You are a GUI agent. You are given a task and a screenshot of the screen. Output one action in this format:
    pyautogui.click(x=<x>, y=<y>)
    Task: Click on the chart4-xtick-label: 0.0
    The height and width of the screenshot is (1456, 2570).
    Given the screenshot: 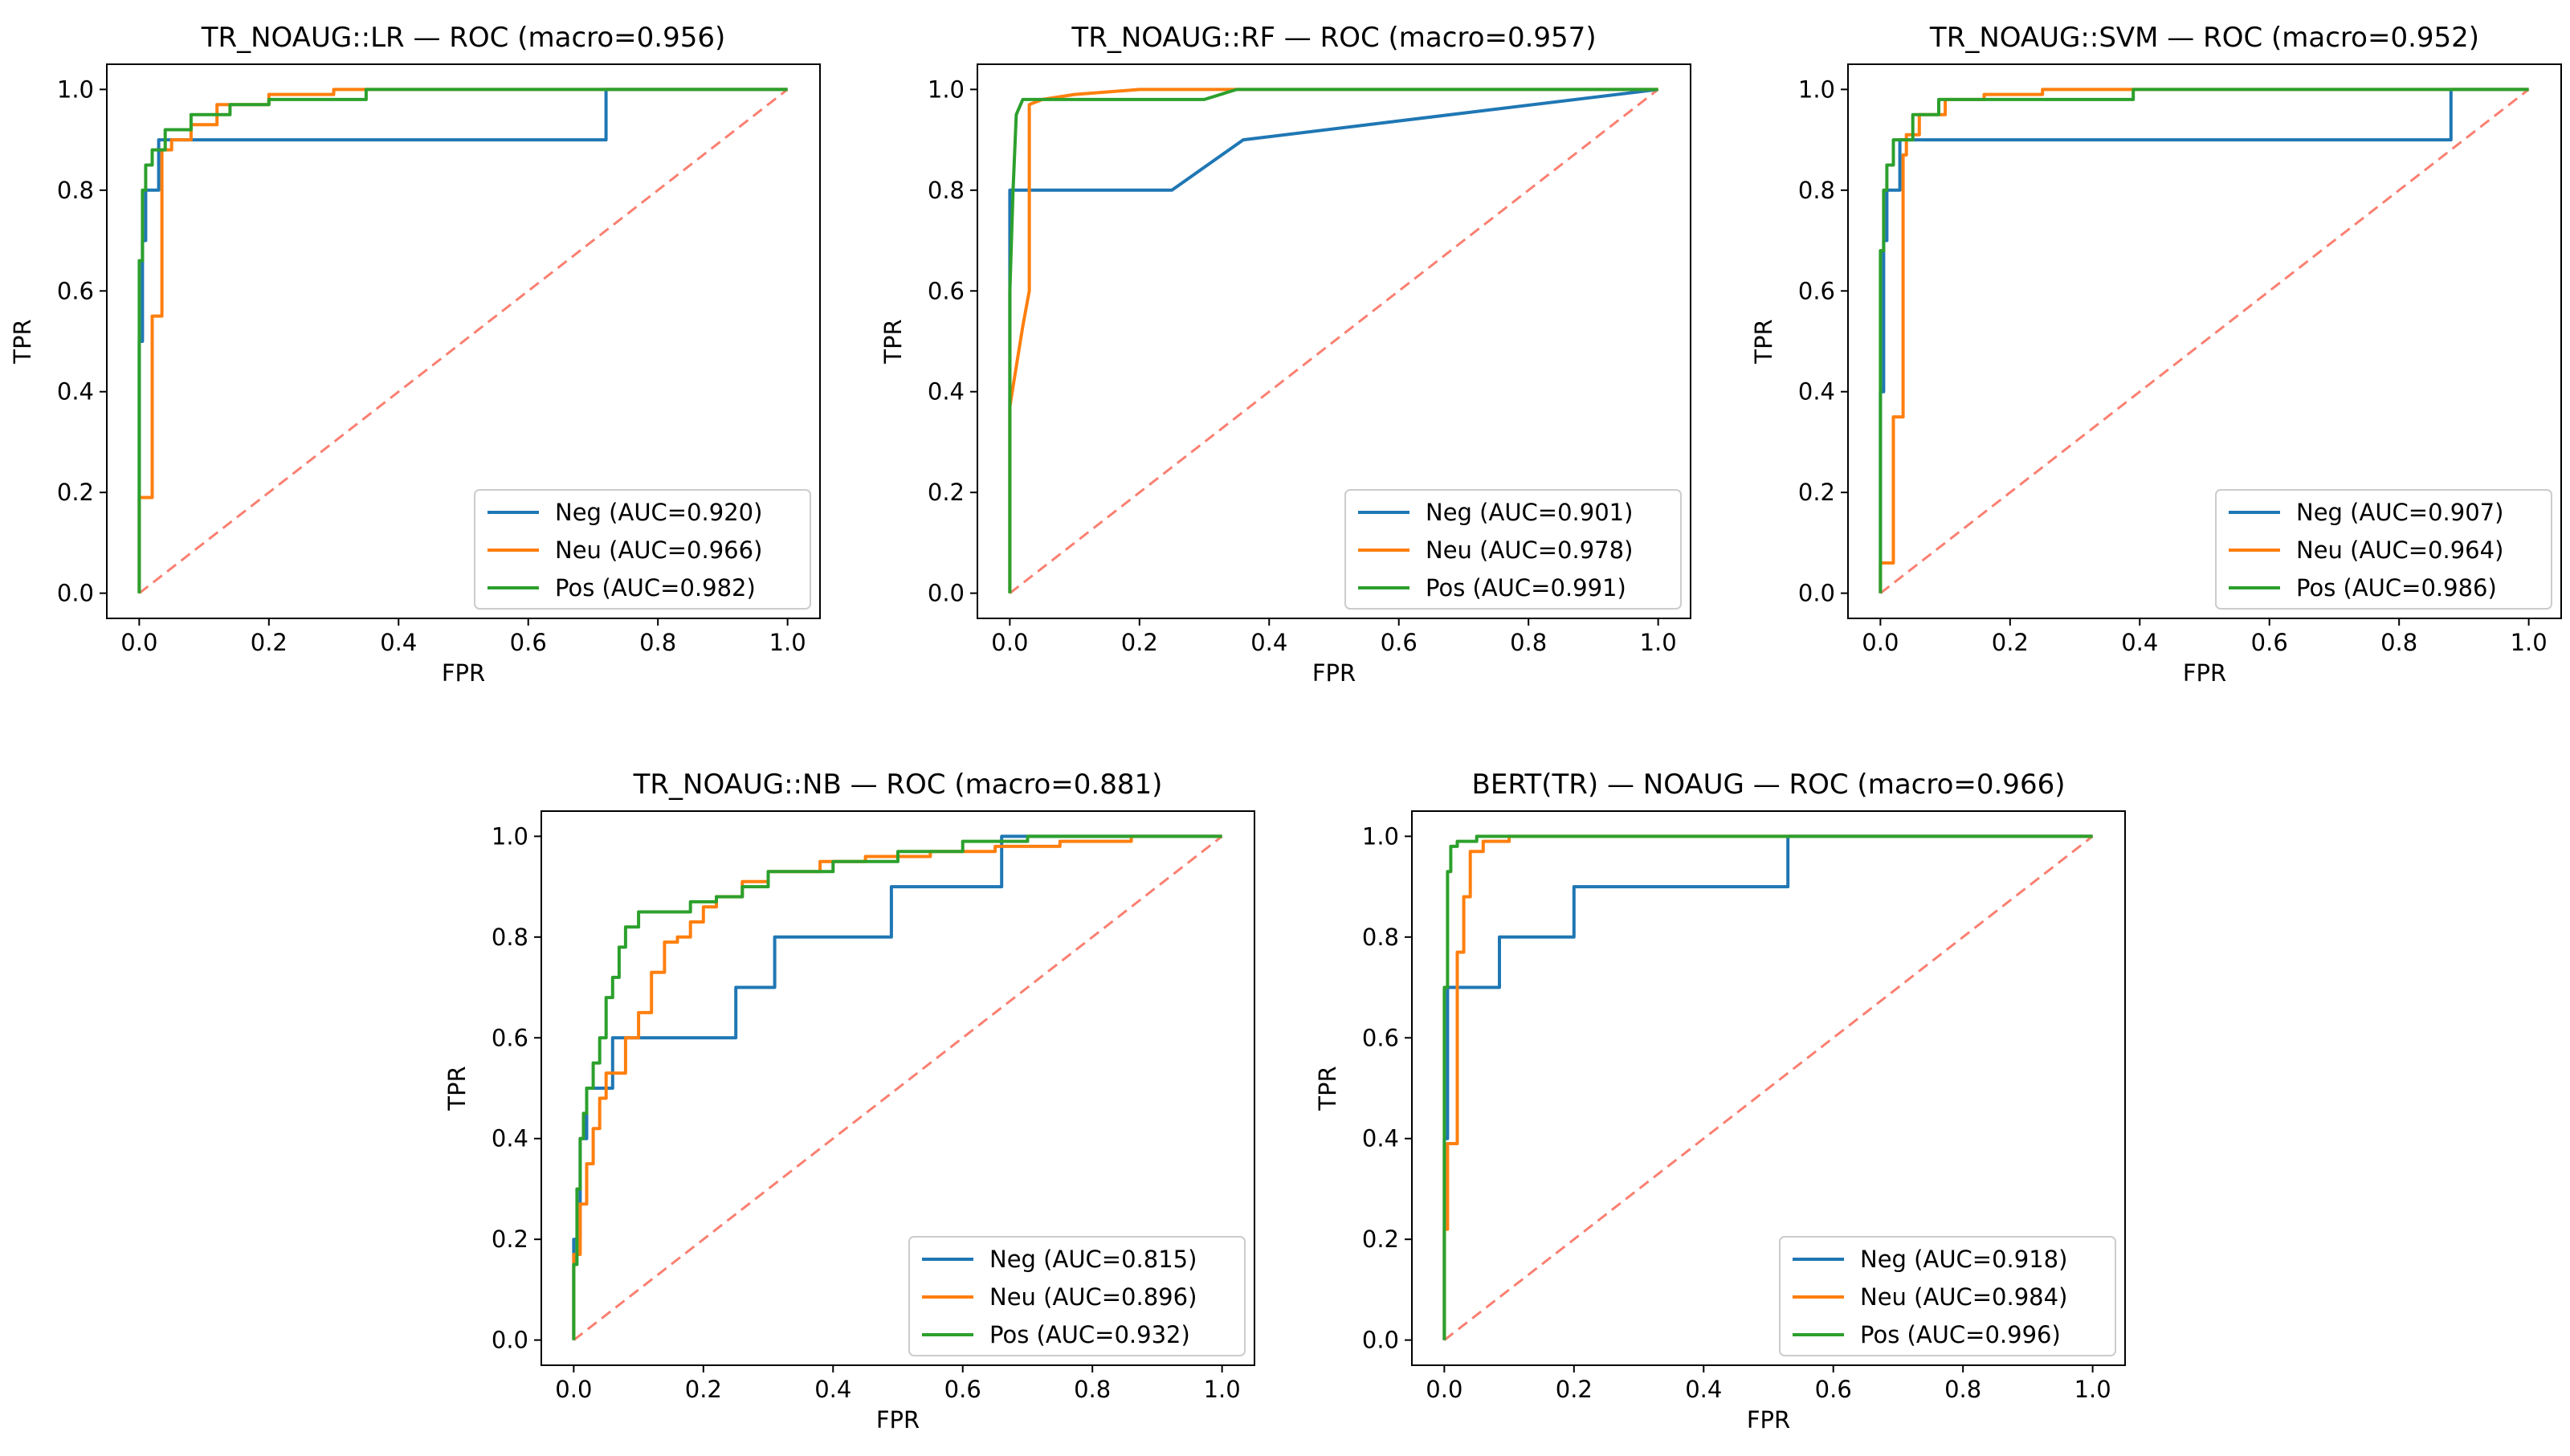 What is the action you would take?
    pyautogui.click(x=573, y=1389)
    